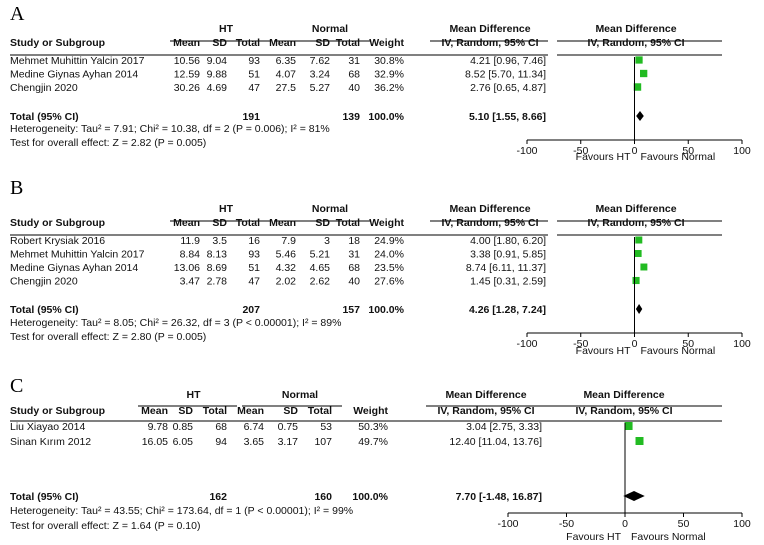  Describe the element at coordinates (389, 282) in the screenshot. I see `weight-value: 27.6%` at that location.